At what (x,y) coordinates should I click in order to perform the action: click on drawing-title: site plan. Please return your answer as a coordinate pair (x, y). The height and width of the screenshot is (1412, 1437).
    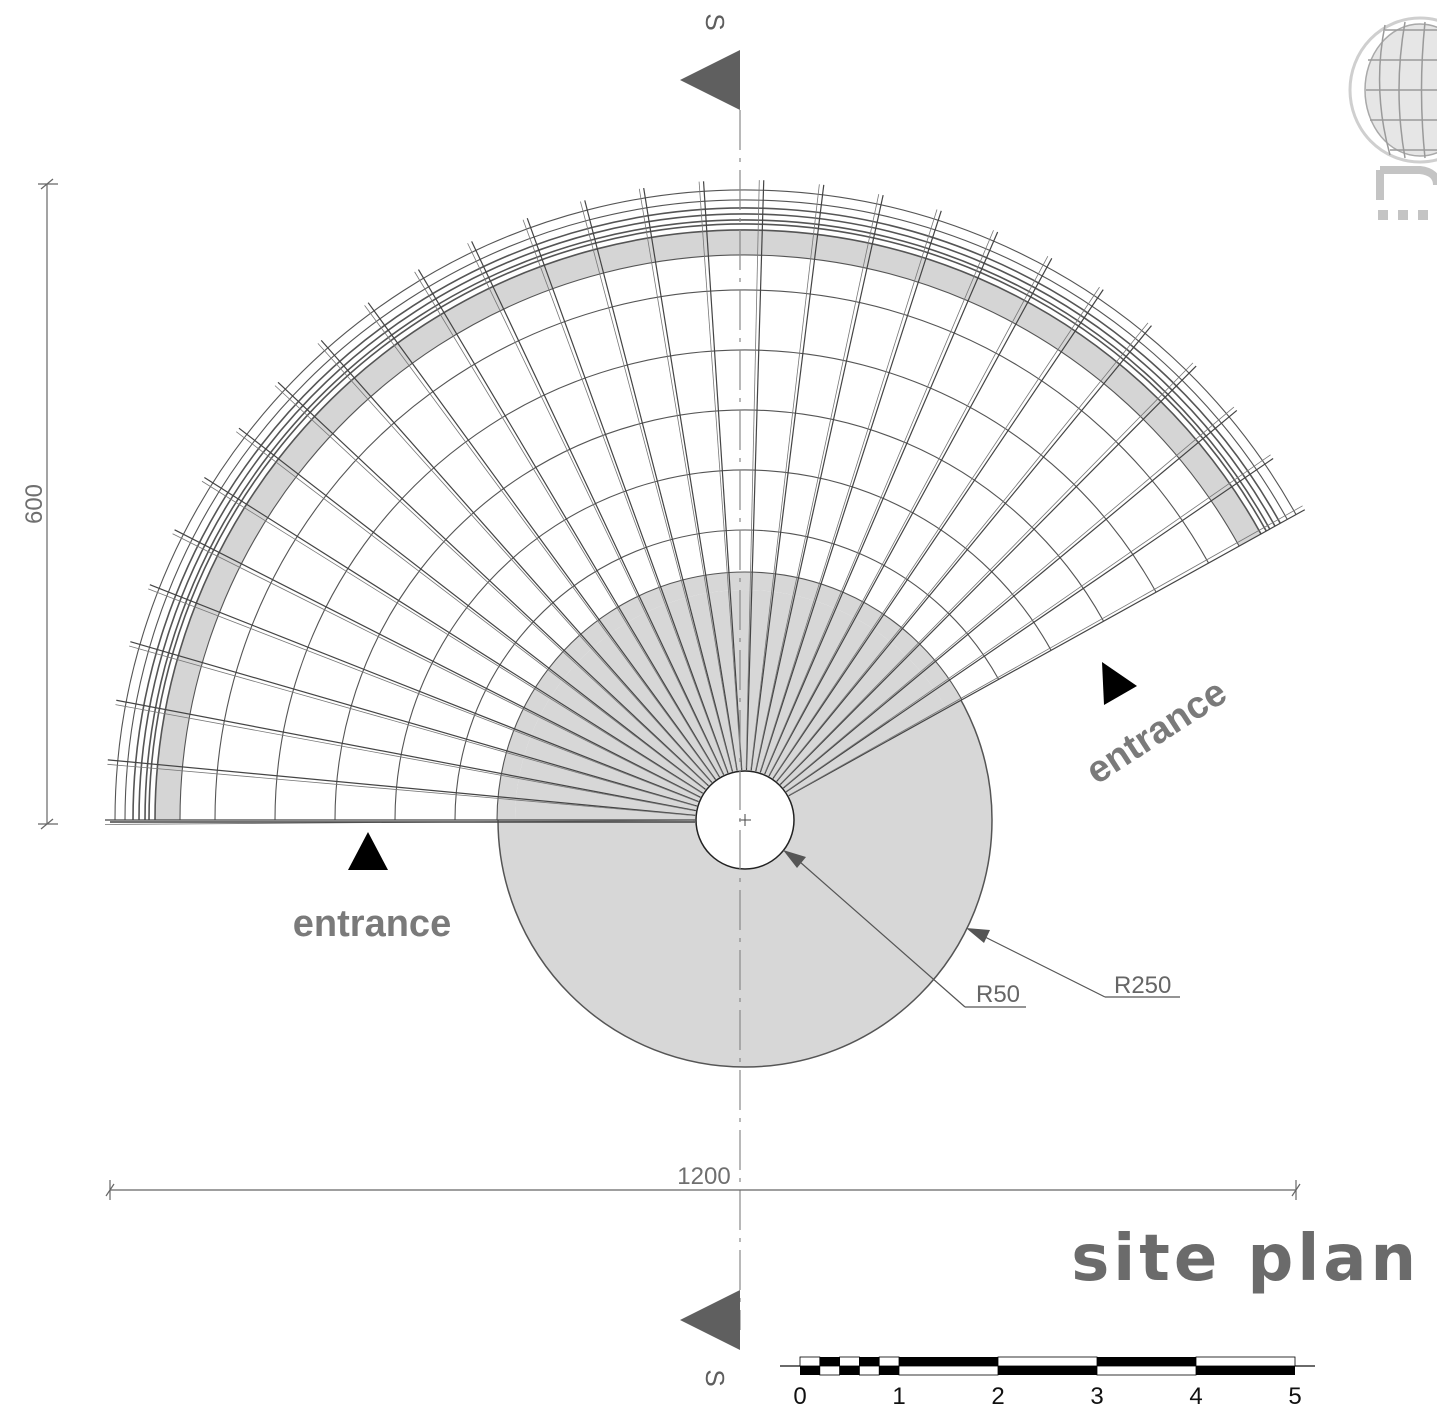
    Looking at the image, I should click on (1245, 1259).